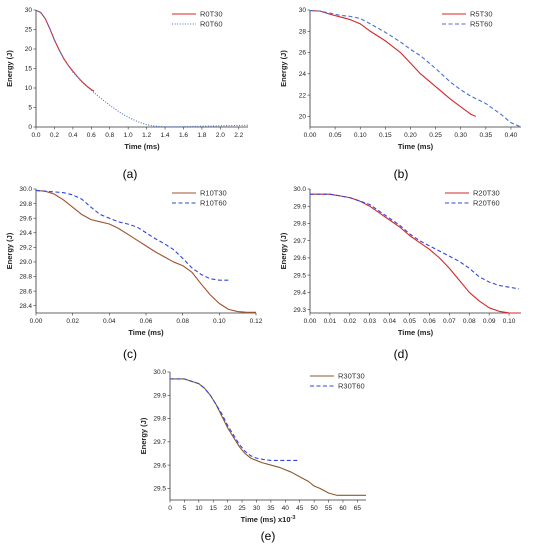  Describe the element at coordinates (130, 354) in the screenshot. I see `panel-caption: (c)` at that location.